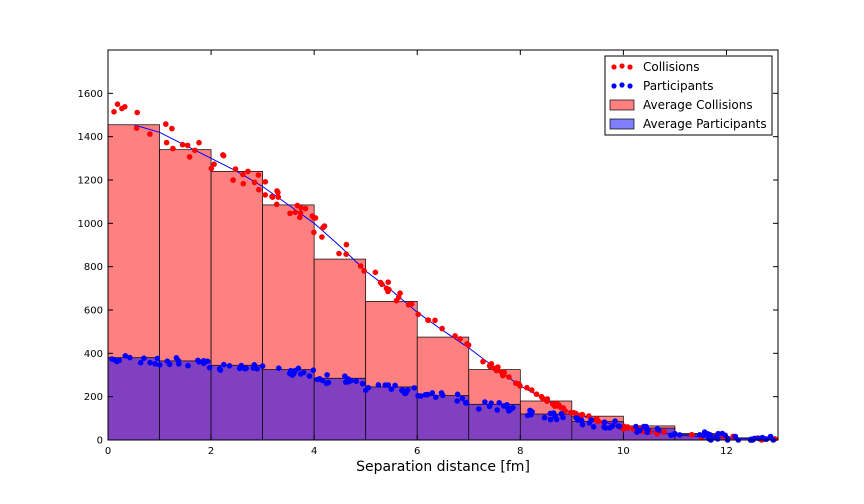 Image resolution: width=864 pixels, height=504 pixels. What do you see at coordinates (90, 137) in the screenshot?
I see `y-tick-label: 1400` at bounding box center [90, 137].